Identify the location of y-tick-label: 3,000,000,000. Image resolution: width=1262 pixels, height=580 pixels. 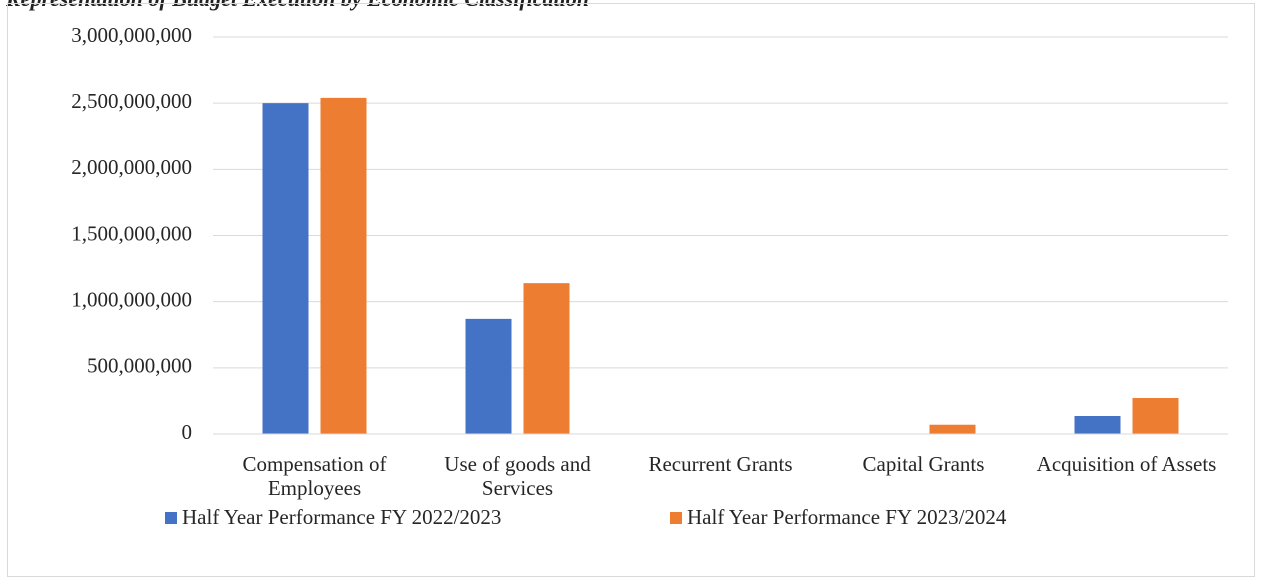
(131, 35).